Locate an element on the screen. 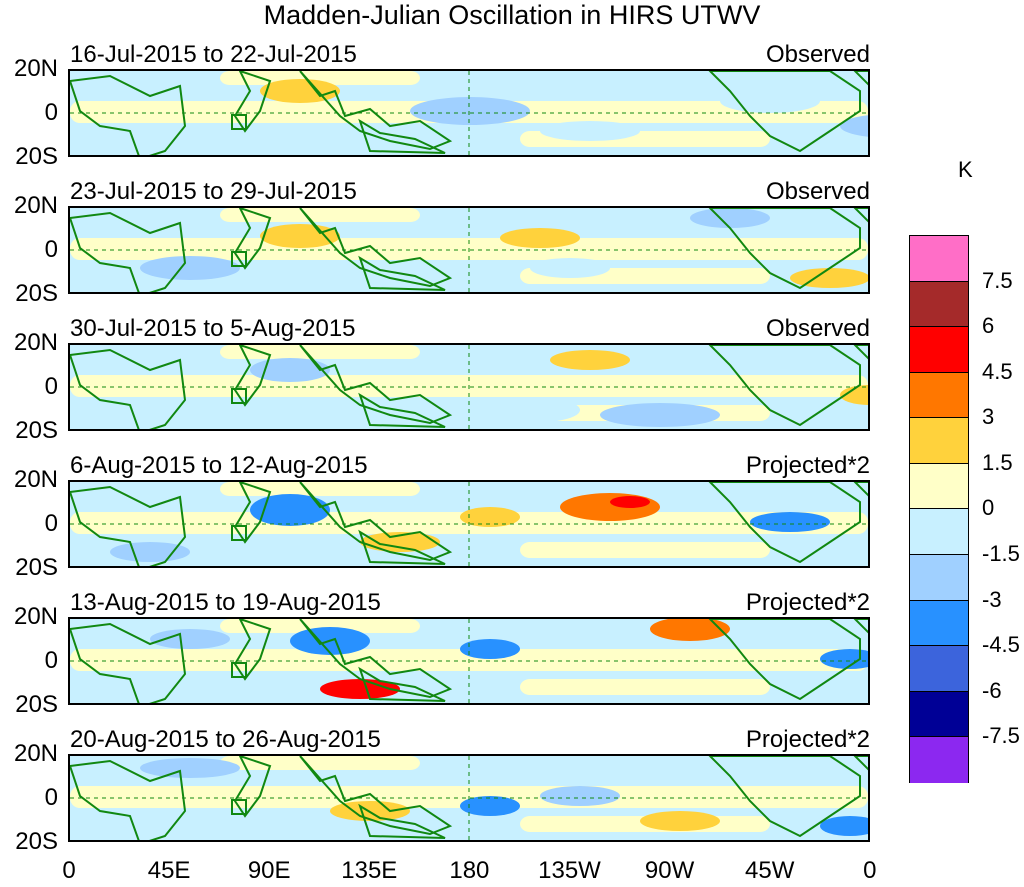  longitude-label: 45W is located at coordinates (770, 870).